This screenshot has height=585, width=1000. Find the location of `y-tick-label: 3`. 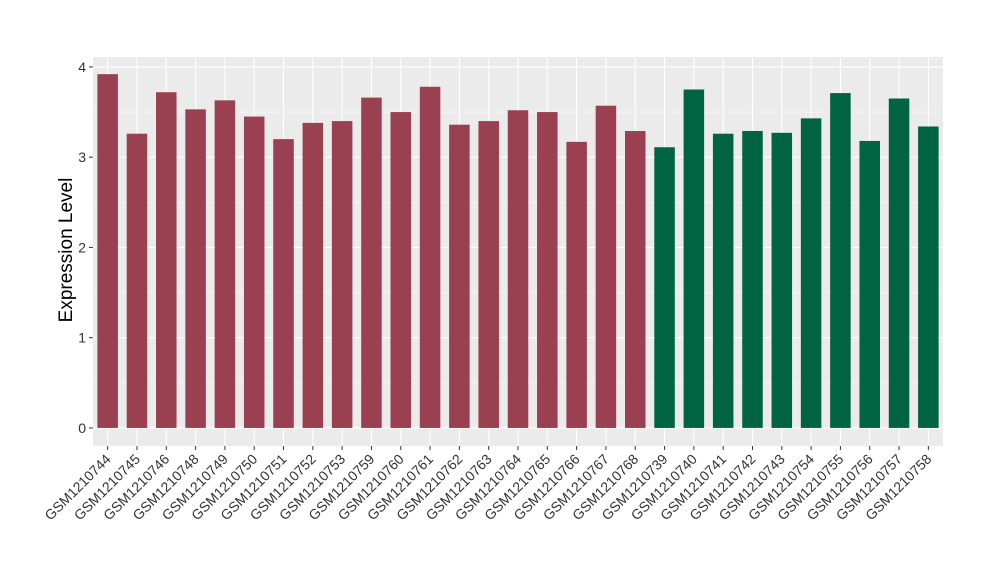

y-tick-label: 3 is located at coordinates (82, 157).